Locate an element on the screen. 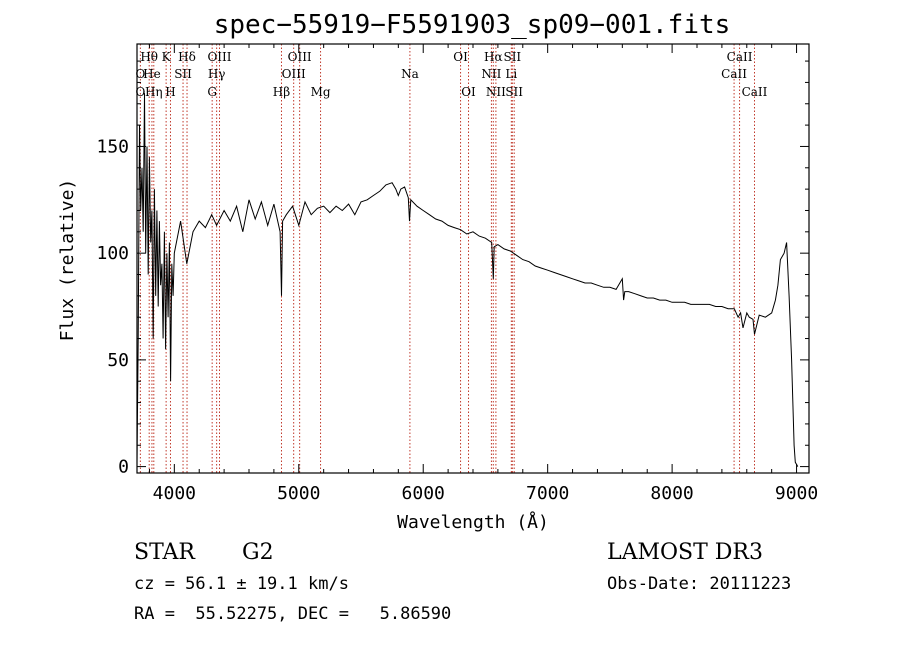 Image resolution: width=900 pixels, height=649 pixels. line-label-13: OIII is located at coordinates (300, 57).